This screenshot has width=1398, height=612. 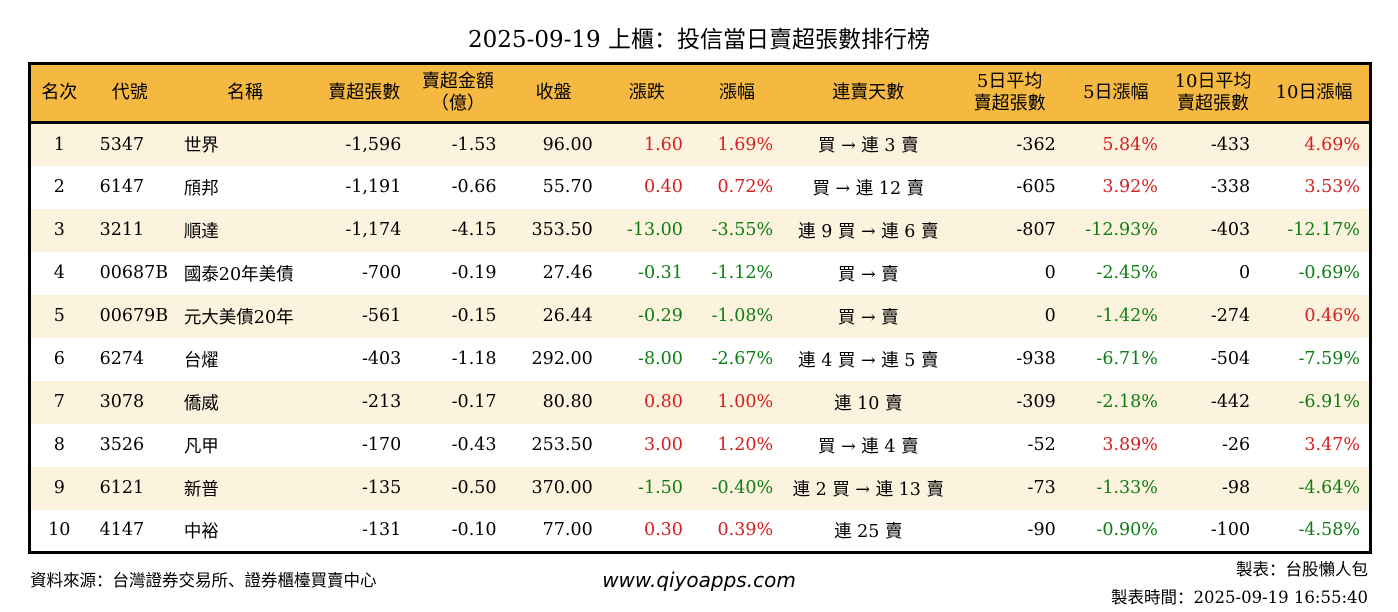 I want to click on cell-avg10-volume: -98, so click(x=1236, y=488).